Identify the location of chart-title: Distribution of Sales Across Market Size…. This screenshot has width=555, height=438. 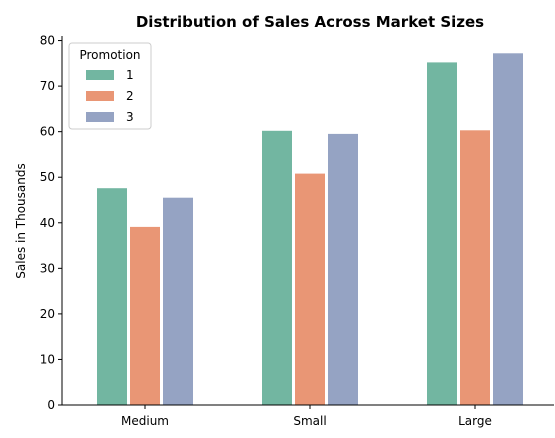
(310, 22).